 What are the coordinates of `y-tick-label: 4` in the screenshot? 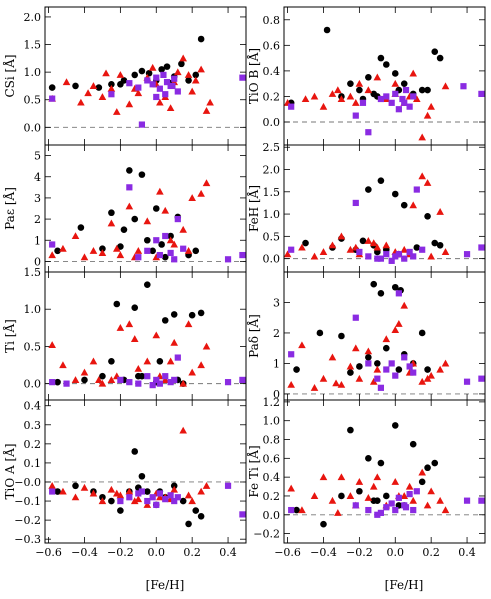 It's located at (37, 177).